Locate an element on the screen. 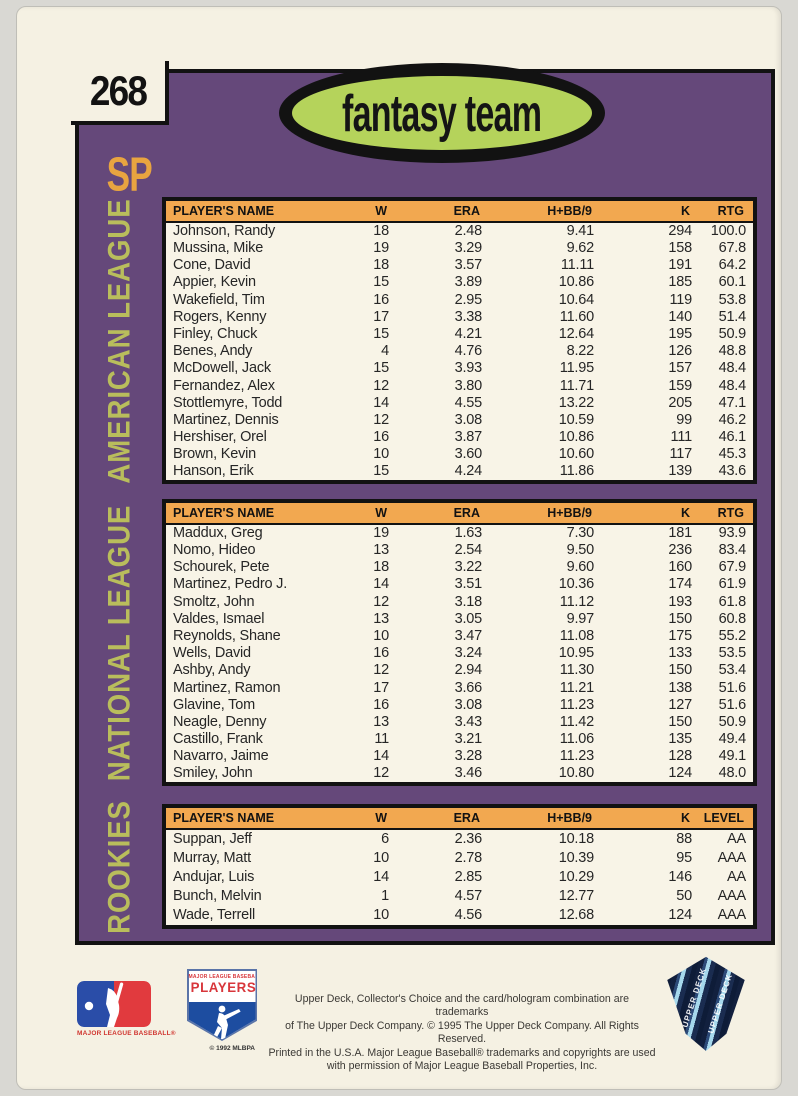 This screenshot has height=1096, width=798. table-header-row: PLAYER'S NAME W ERA H+BB/9 K LEVEL is located at coordinates (459, 818).